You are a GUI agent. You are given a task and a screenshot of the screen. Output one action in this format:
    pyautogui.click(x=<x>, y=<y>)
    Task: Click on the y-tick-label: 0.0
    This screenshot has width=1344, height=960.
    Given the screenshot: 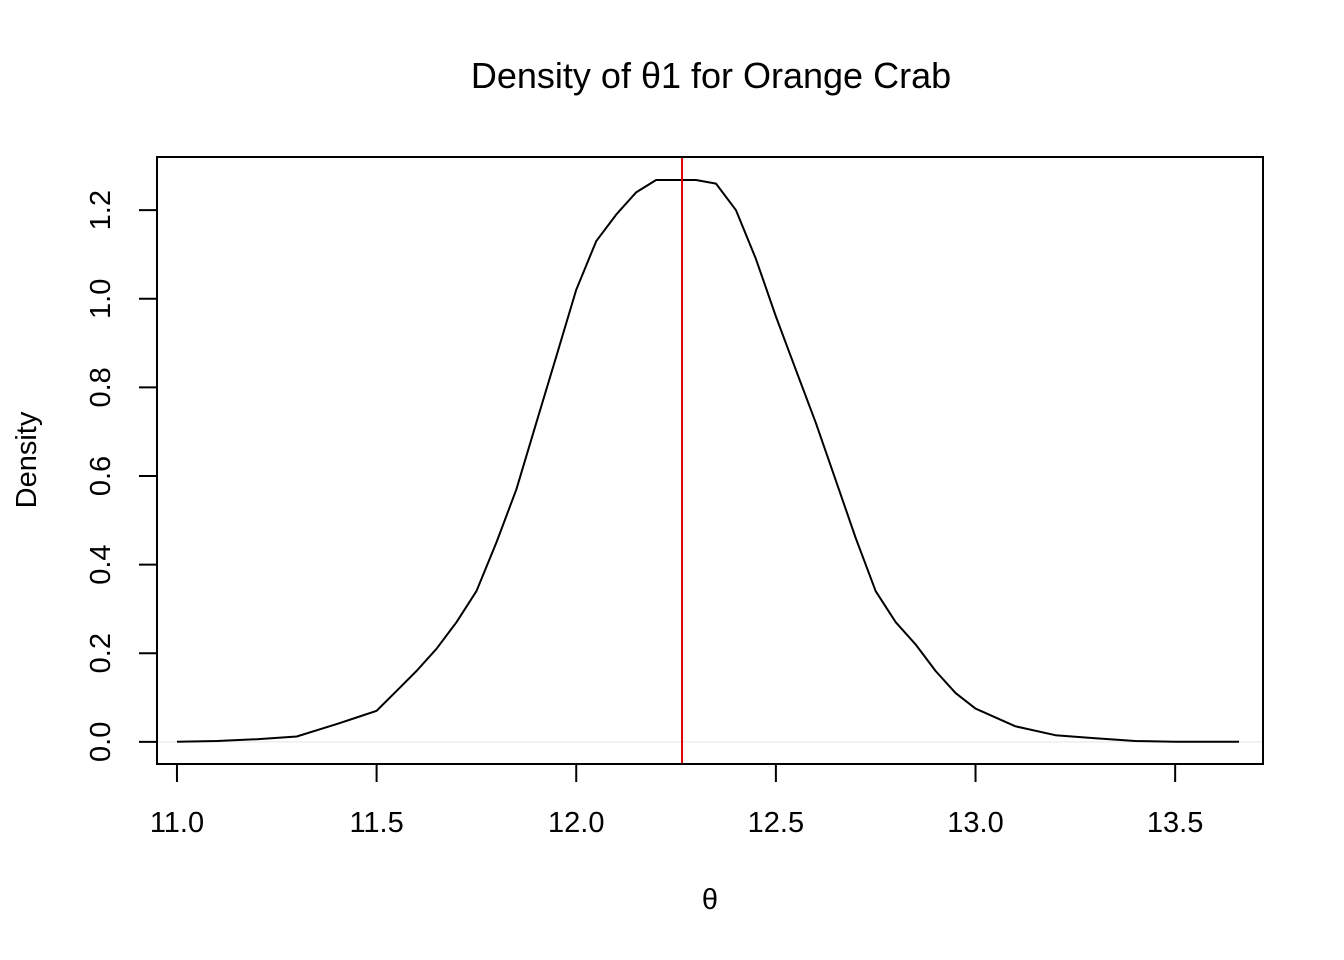 What is the action you would take?
    pyautogui.click(x=101, y=742)
    